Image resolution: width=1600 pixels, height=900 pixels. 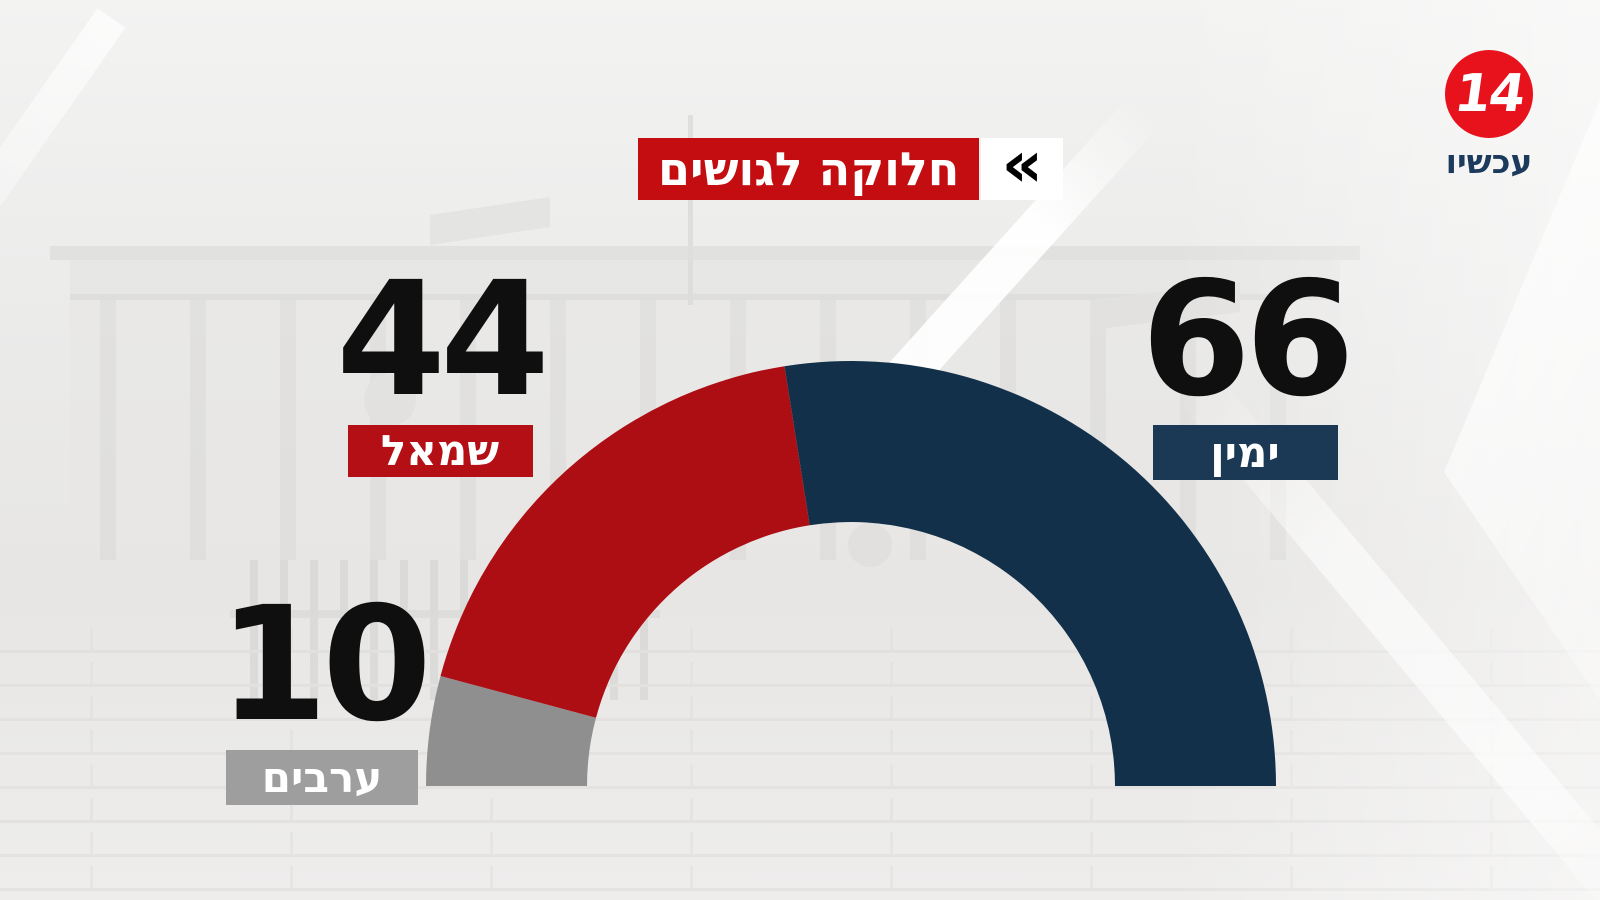 I want to click on bloc-label-left: שמאל, so click(x=440, y=451).